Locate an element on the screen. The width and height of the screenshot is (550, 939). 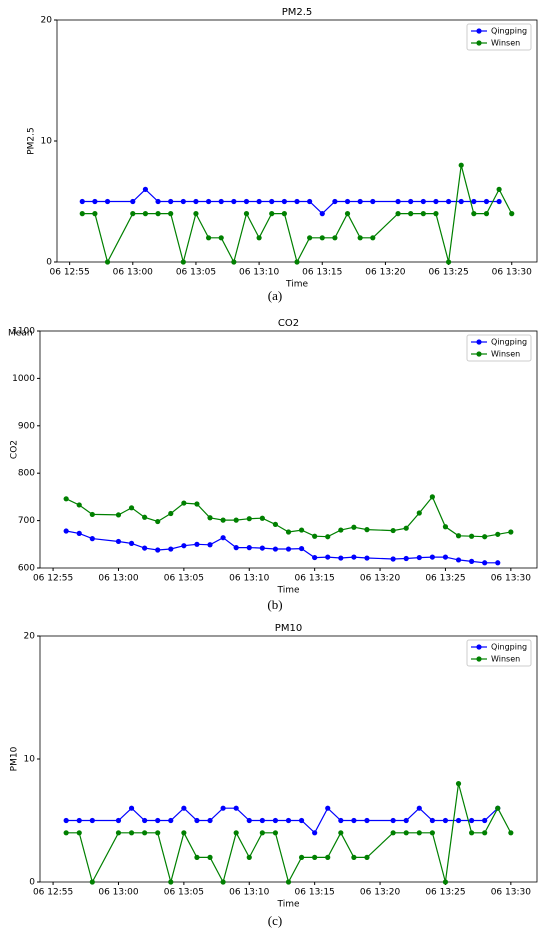
x-tick-label: 06 12:55 is located at coordinates (70, 273).